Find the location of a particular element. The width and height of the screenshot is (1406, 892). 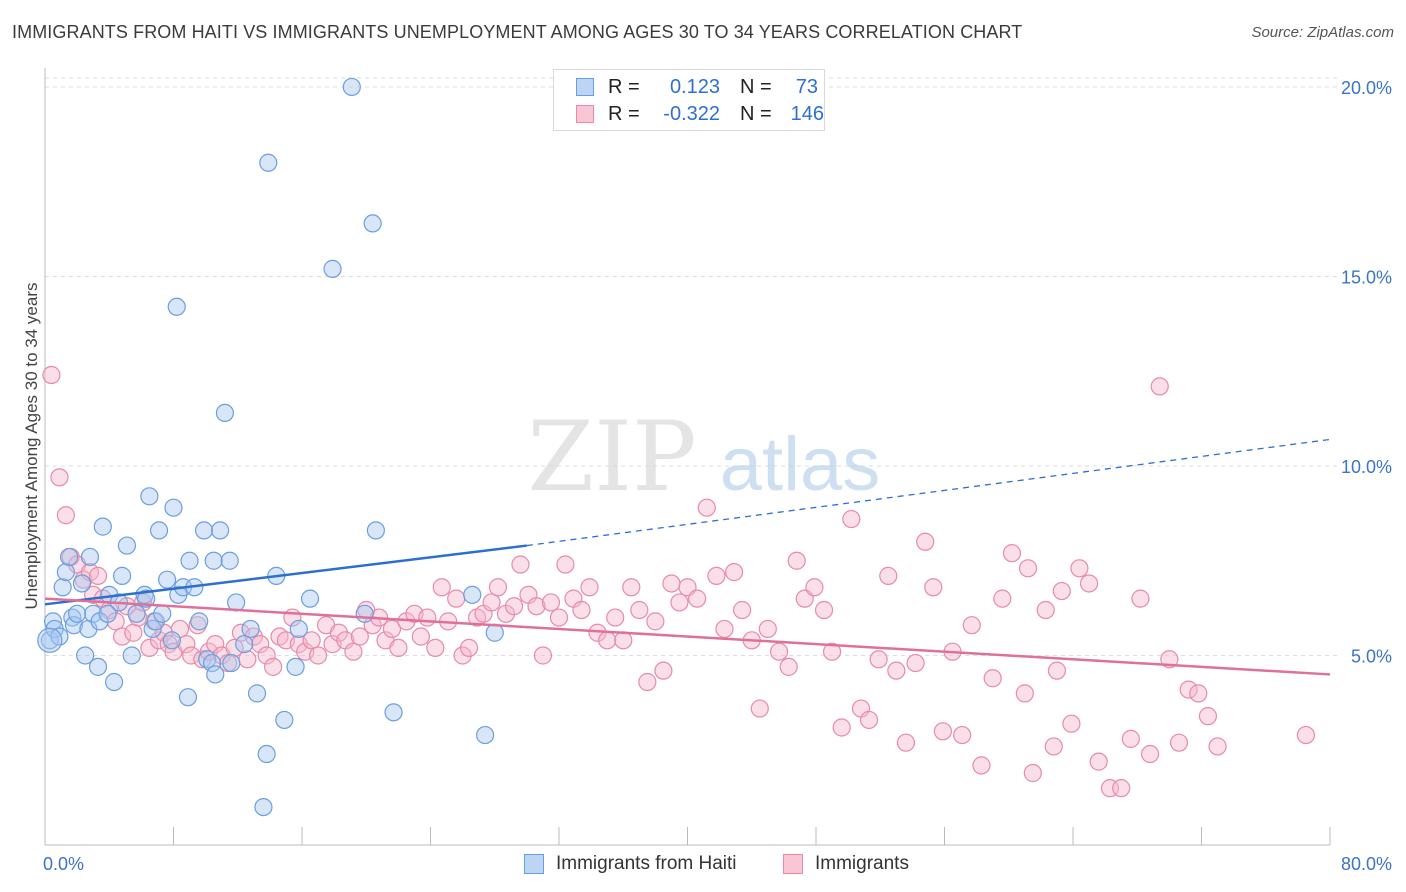

legend-n-label: N = is located at coordinates (756, 86).